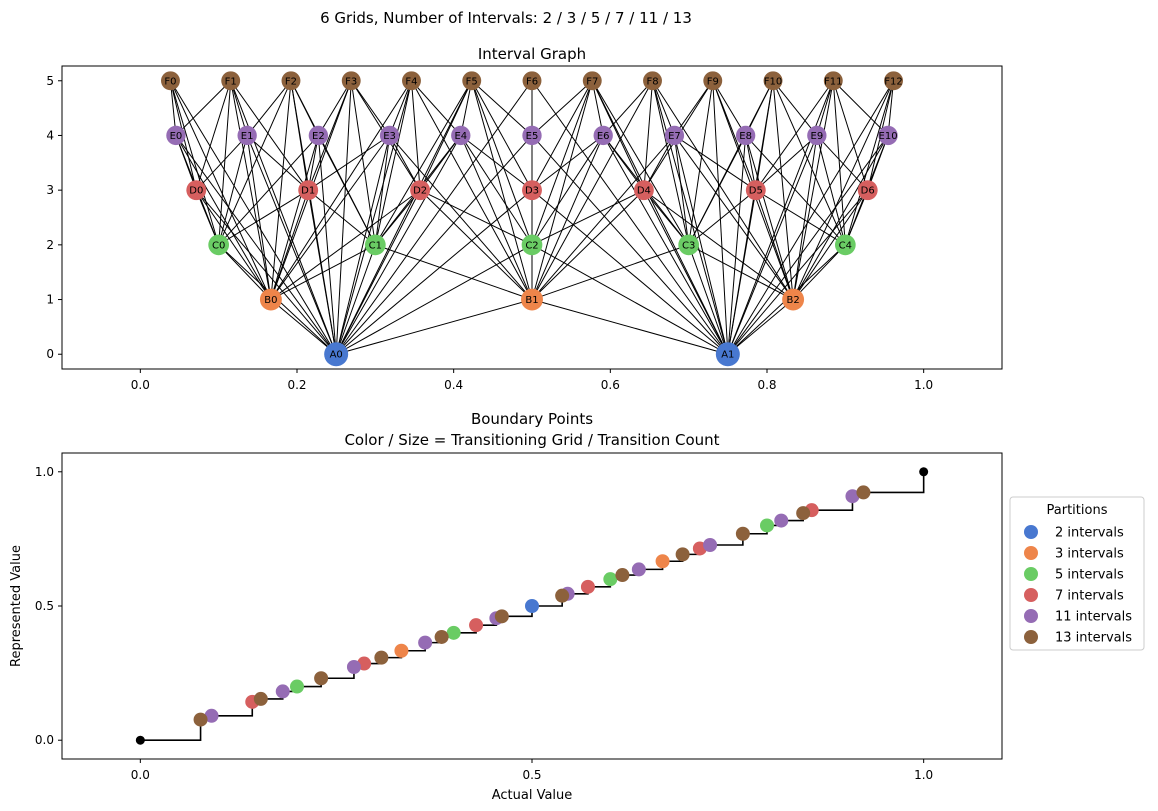 This screenshot has width=1158, height=811. Describe the element at coordinates (277, 163) in the screenshot. I see `graph-edge-D1-E1` at that location.